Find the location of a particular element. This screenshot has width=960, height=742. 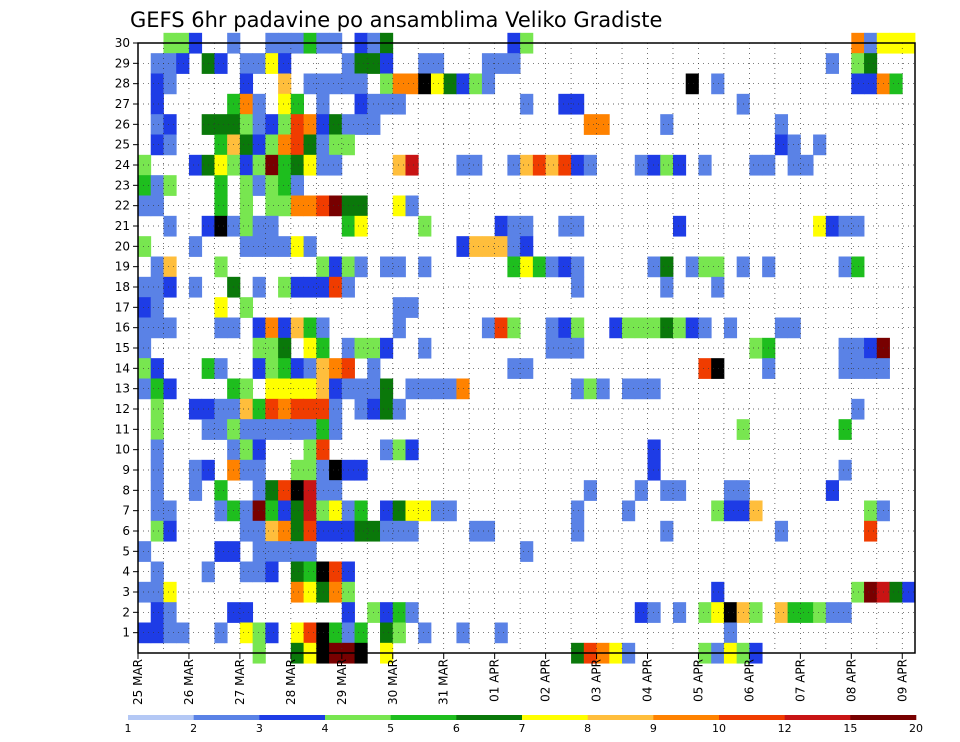

colorbar-label: 15 is located at coordinates (850, 728).